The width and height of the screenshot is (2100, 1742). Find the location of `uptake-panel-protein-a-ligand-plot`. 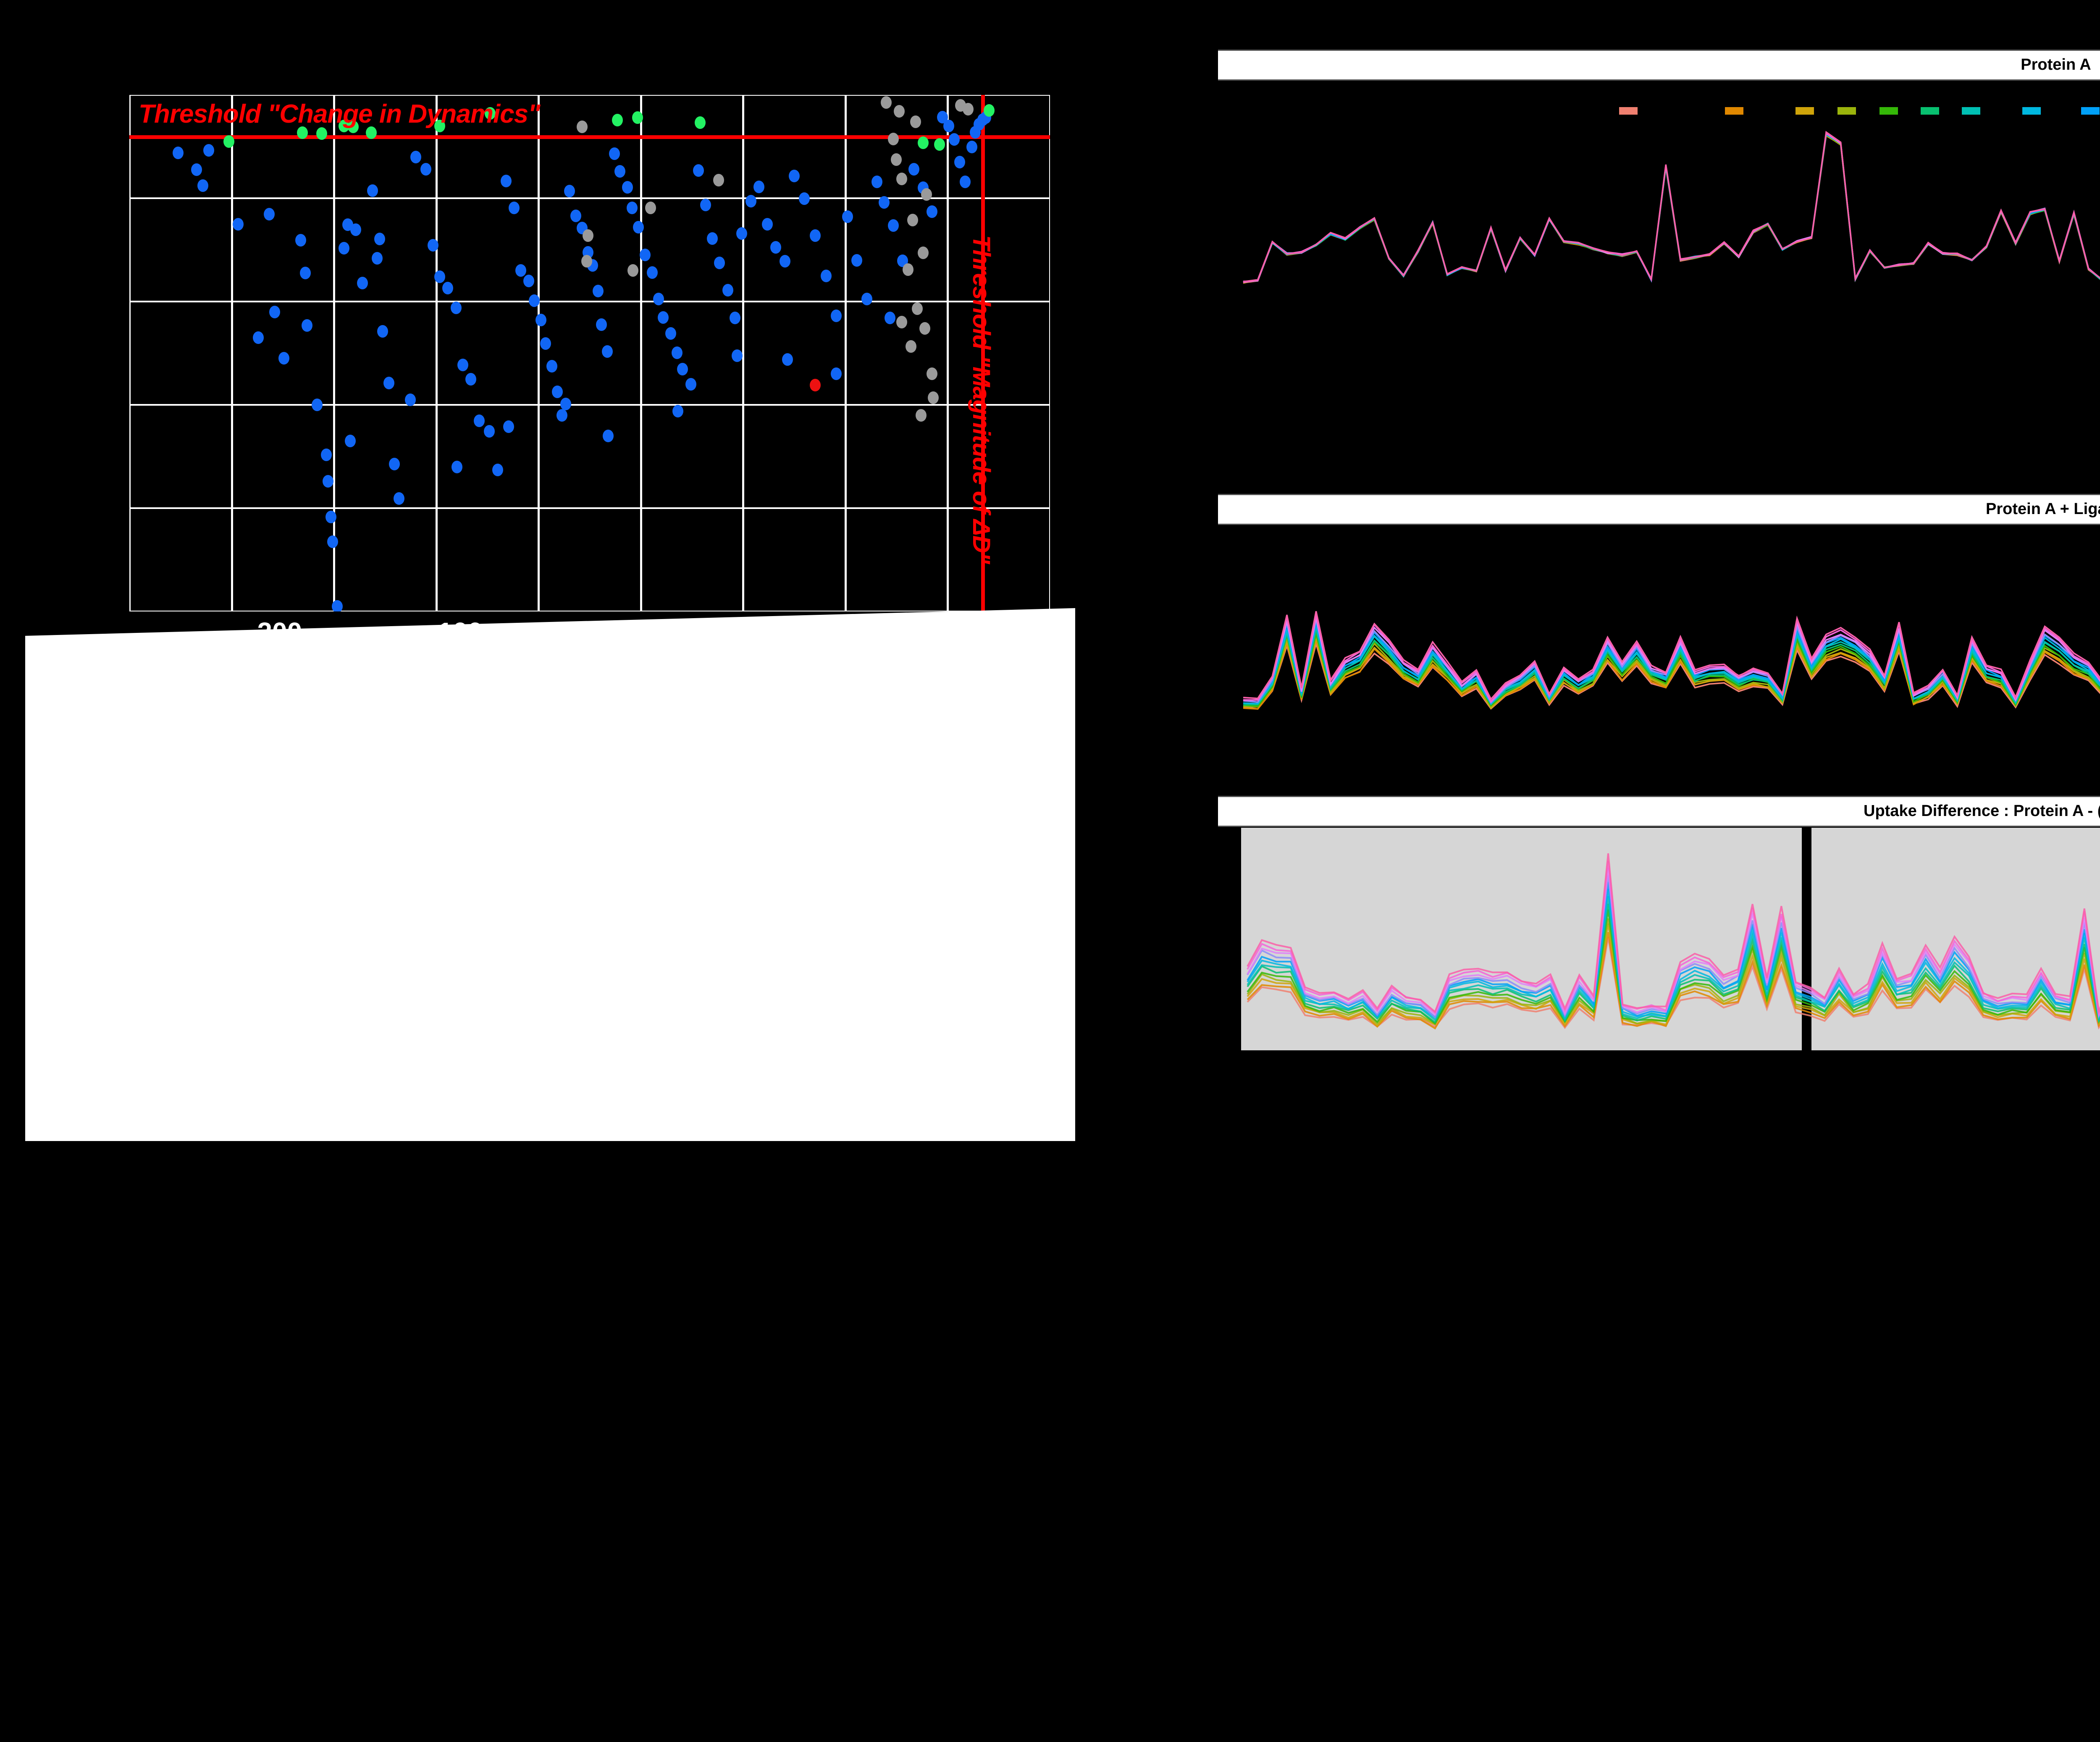

uptake-panel-protein-a-ligand-plot is located at coordinates (1659, 631).